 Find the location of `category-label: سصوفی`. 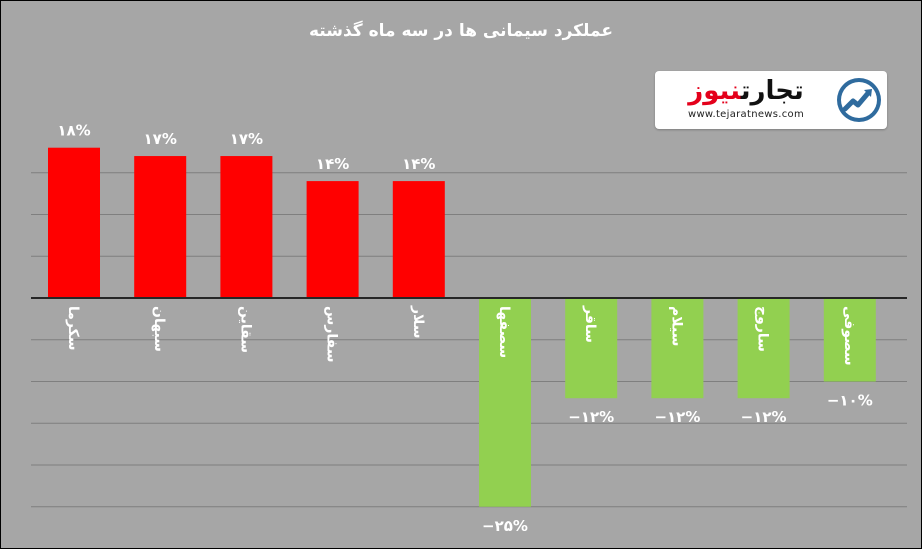

category-label: سصوفی is located at coordinates (849, 336).